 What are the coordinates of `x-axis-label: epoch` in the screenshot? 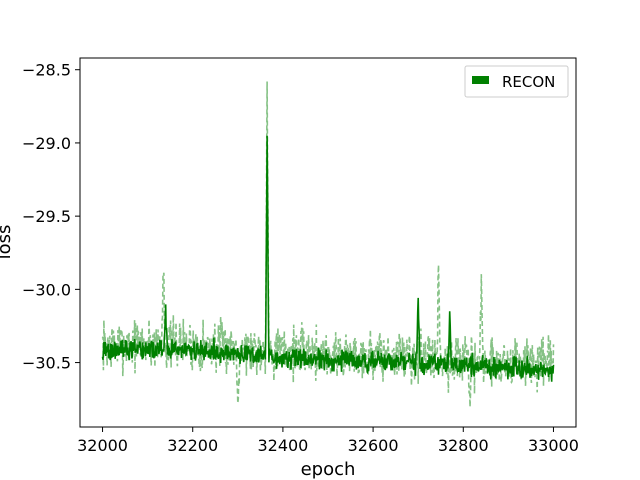 It's located at (328, 469).